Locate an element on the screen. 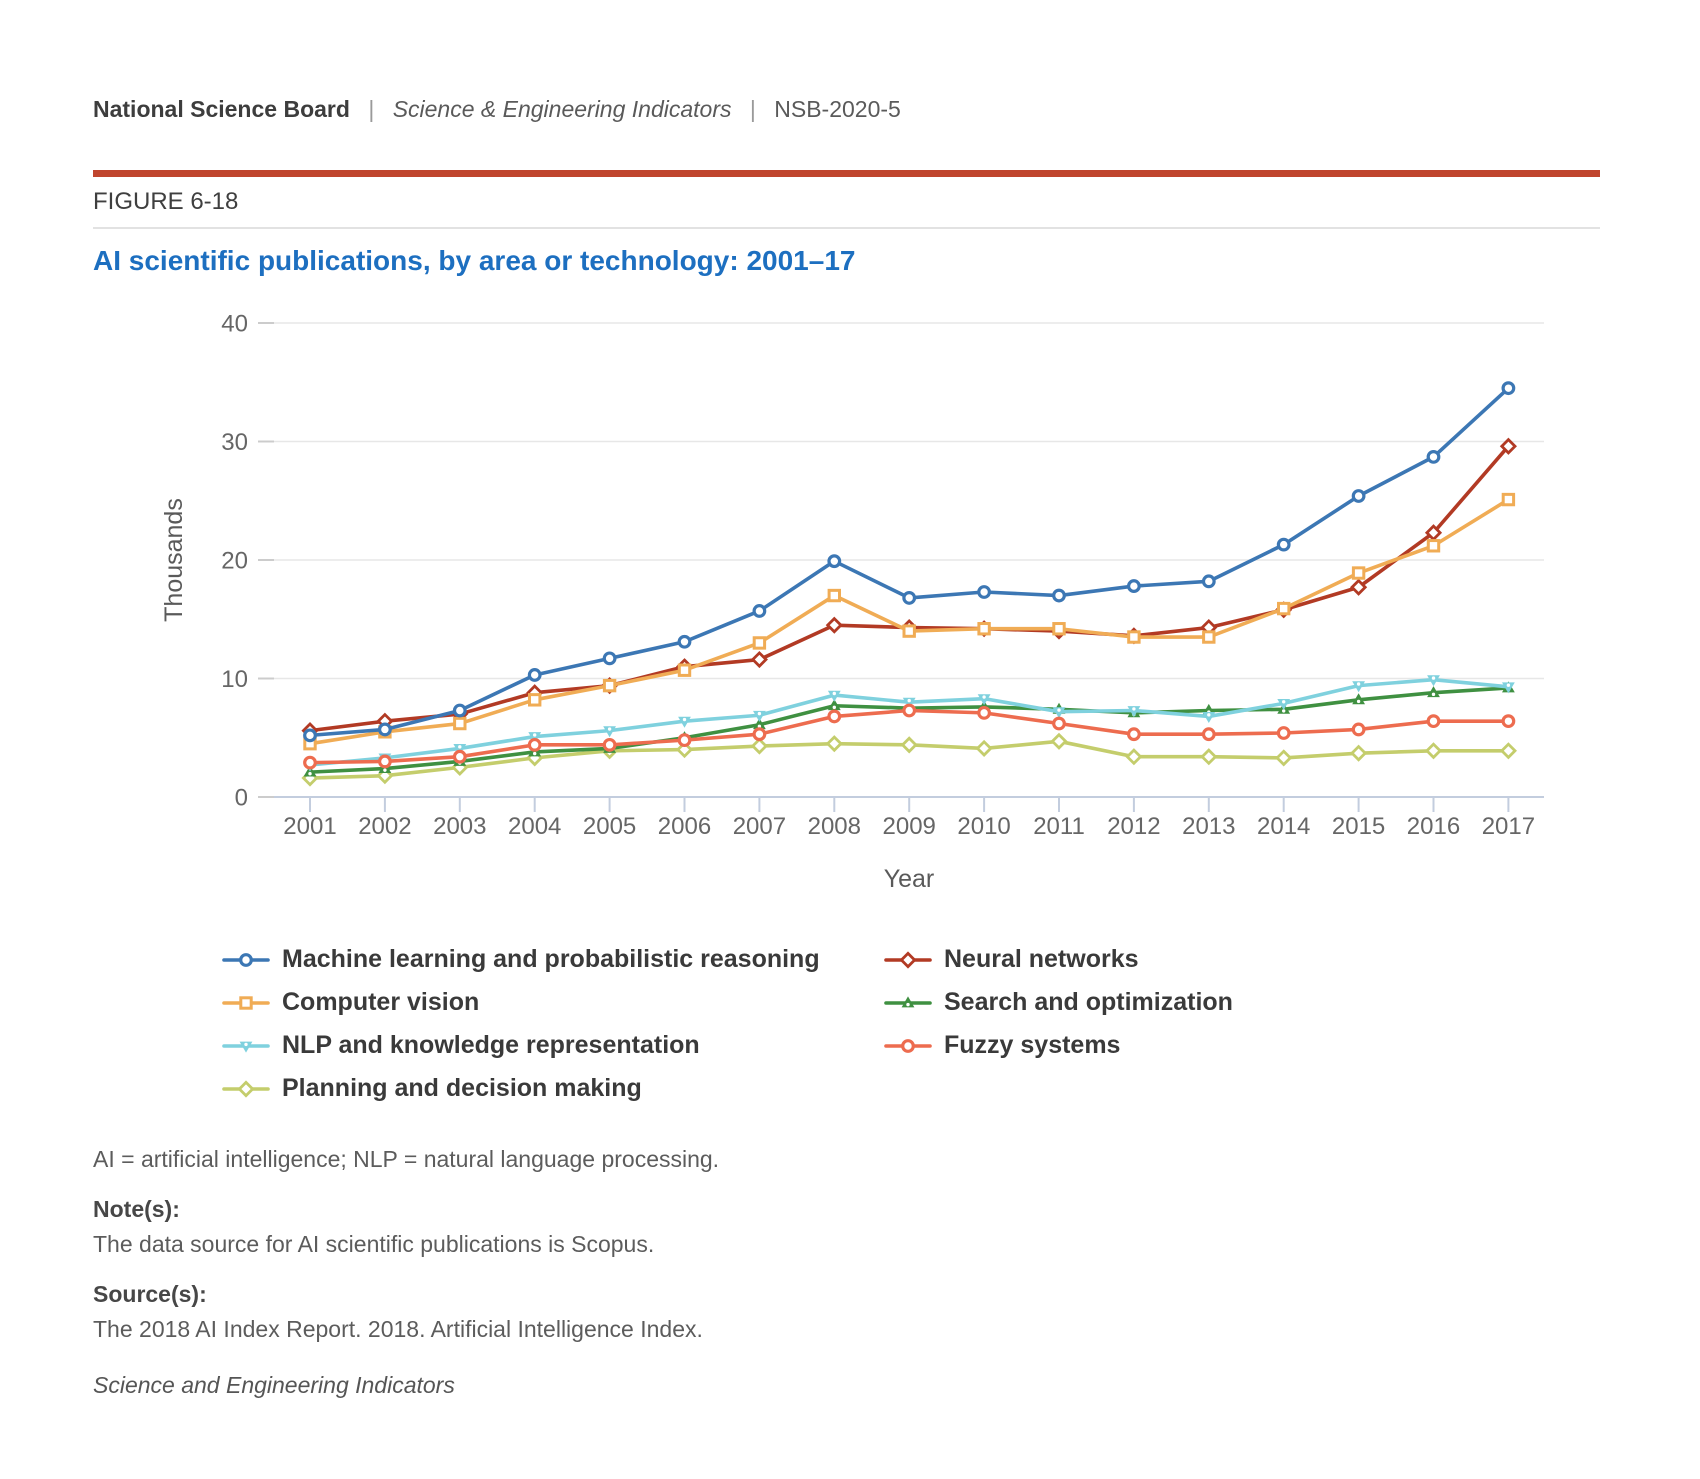 The image size is (1700, 1479). legend-item-neural-networks: Neural networks is located at coordinates (1058, 959).